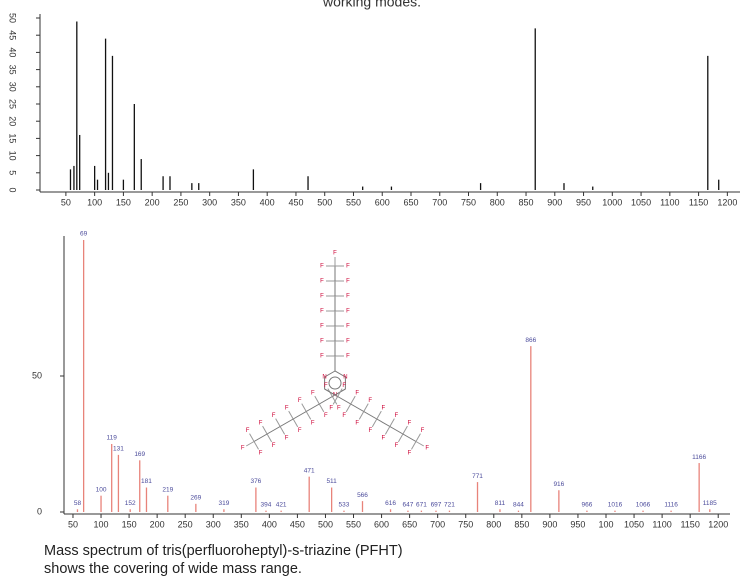 This screenshot has height=578, width=745. What do you see at coordinates (500, 503) in the screenshot?
I see `peak-label: 811` at bounding box center [500, 503].